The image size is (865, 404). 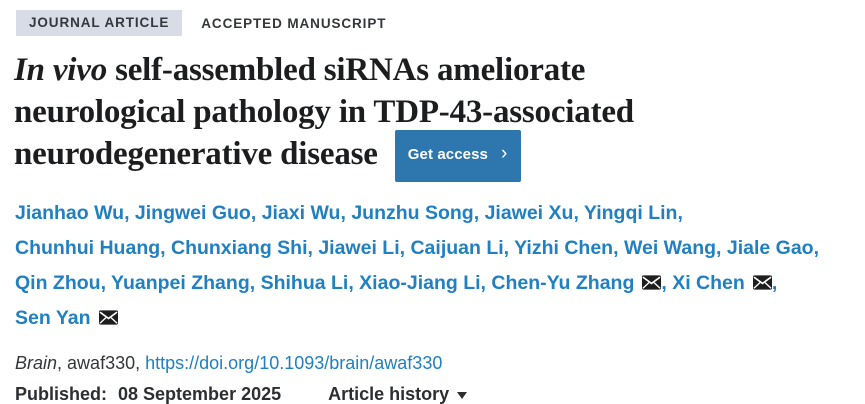 What do you see at coordinates (447, 154) in the screenshot?
I see `get-access-label: Get access` at bounding box center [447, 154].